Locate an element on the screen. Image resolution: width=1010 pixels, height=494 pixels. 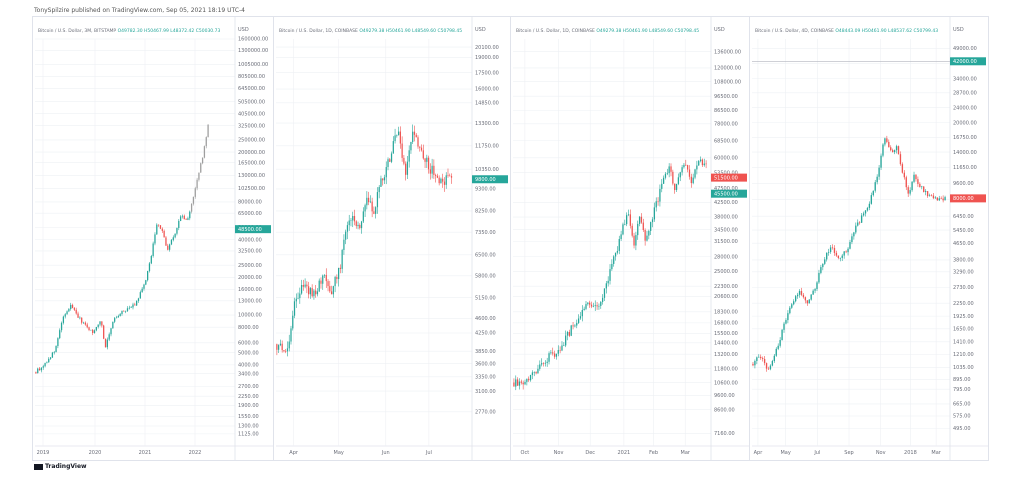
y-tick-label: 4000.00 is located at coordinates (248, 366).